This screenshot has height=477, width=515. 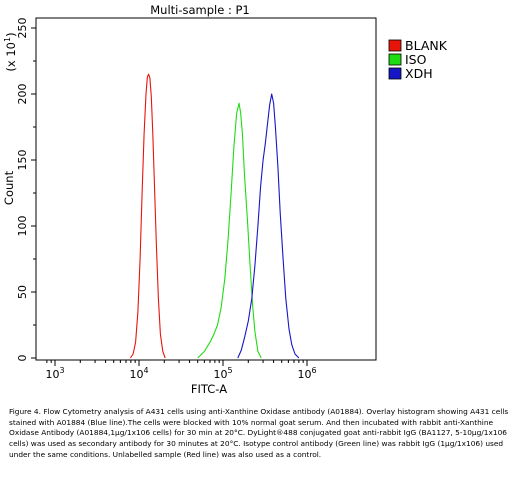 I want to click on y-axis-multiplier: (x 101), so click(x=10, y=51).